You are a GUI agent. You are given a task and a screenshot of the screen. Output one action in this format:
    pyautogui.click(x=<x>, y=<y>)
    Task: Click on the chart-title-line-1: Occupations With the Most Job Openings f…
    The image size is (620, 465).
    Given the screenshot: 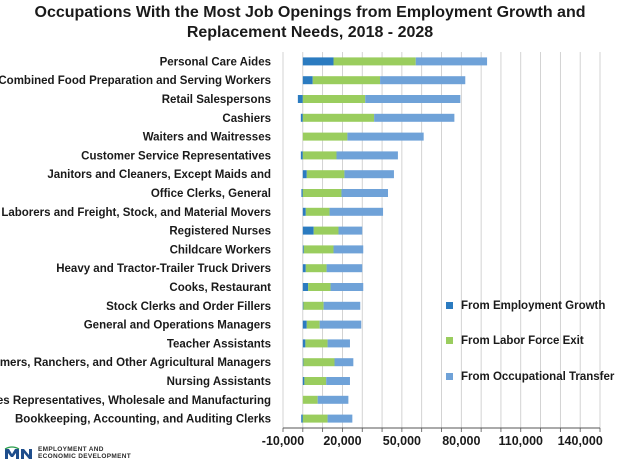 What is the action you would take?
    pyautogui.click(x=310, y=12)
    